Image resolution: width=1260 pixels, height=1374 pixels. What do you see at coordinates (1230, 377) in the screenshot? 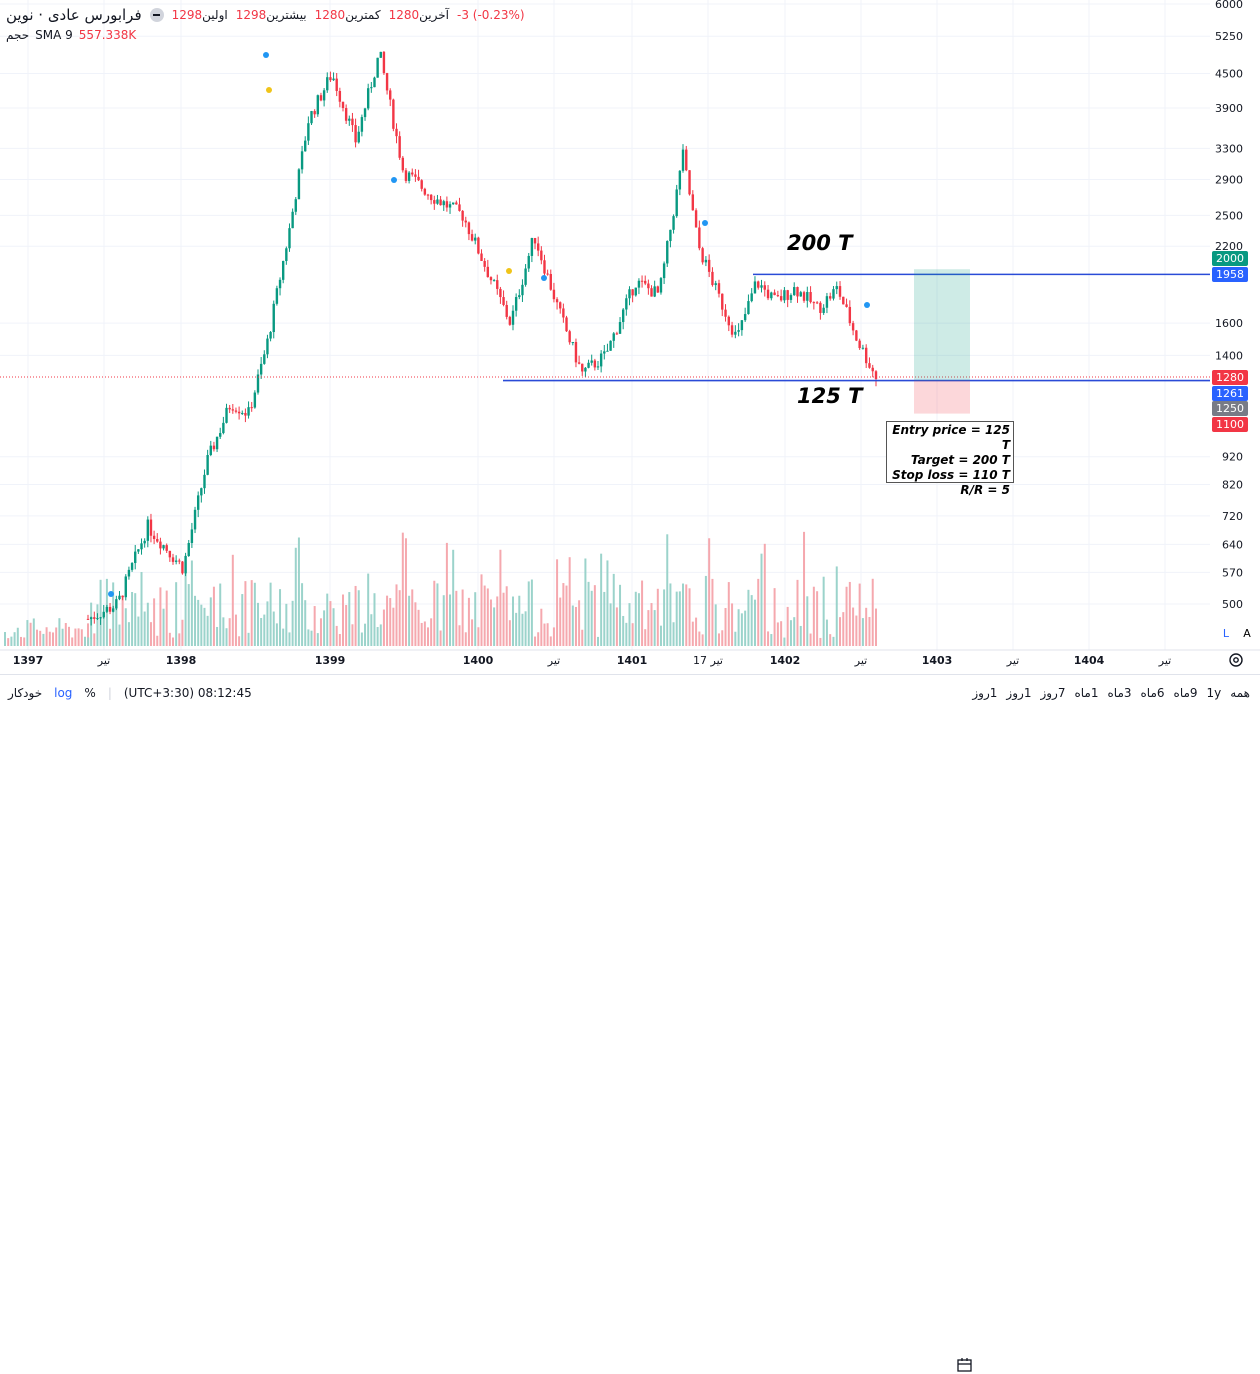
I see `price-badge-label: 1280` at bounding box center [1230, 377].